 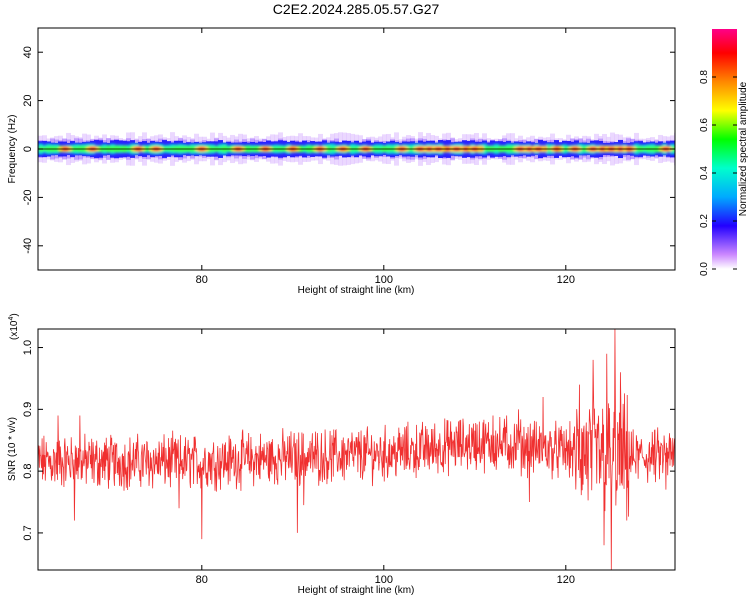 I want to click on colorbar-tick-label: 0.0, so click(x=704, y=269).